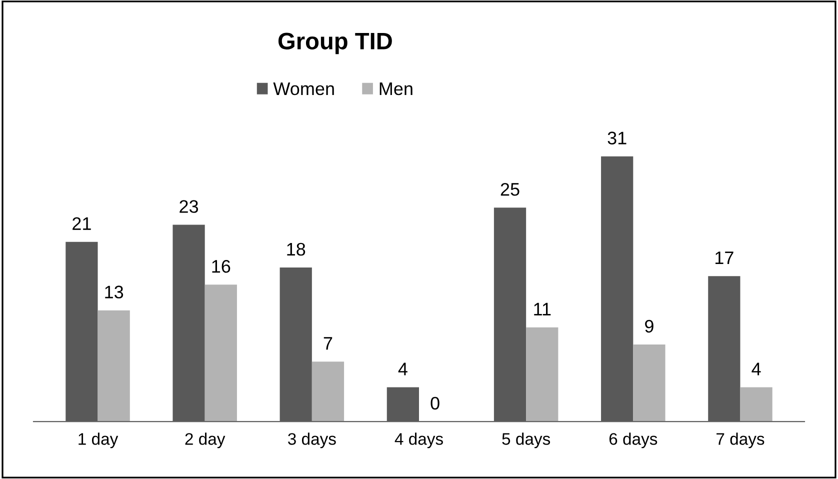 The height and width of the screenshot is (479, 838). Describe the element at coordinates (296, 249) in the screenshot. I see `data-label: 18` at that location.